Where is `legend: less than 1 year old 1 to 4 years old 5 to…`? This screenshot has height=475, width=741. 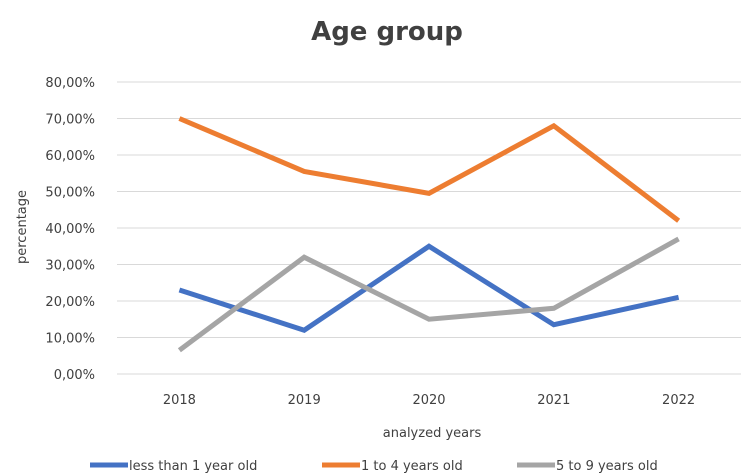
legend: less than 1 year old 1 to 4 years old 5 to… is located at coordinates (374, 466).